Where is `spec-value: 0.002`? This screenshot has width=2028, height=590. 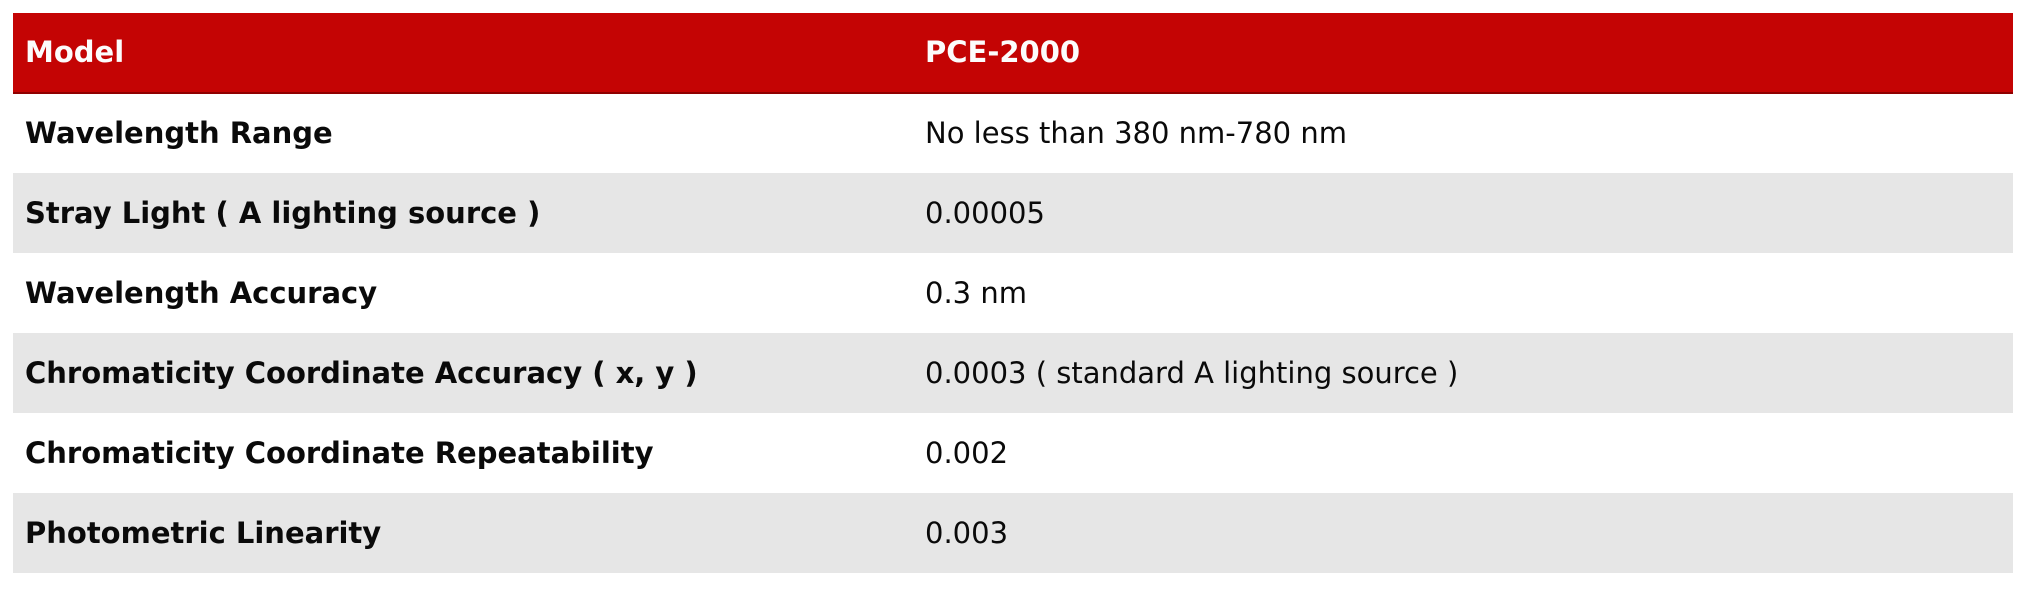
spec-value: 0.002 is located at coordinates (967, 452).